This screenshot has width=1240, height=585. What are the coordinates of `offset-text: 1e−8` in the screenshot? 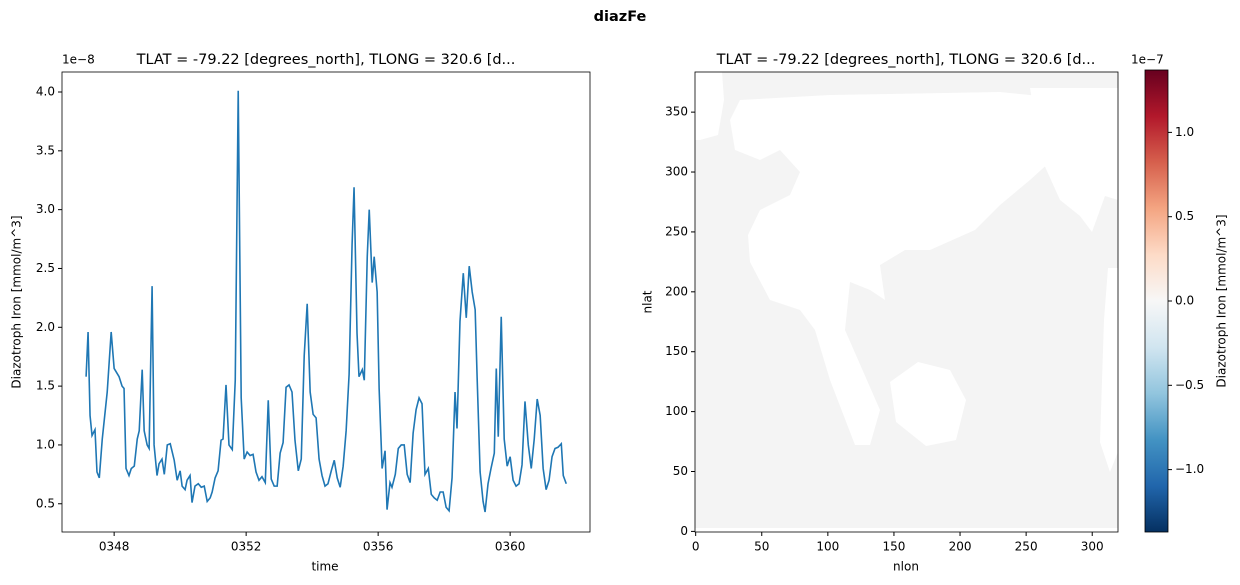 It's located at (78, 60).